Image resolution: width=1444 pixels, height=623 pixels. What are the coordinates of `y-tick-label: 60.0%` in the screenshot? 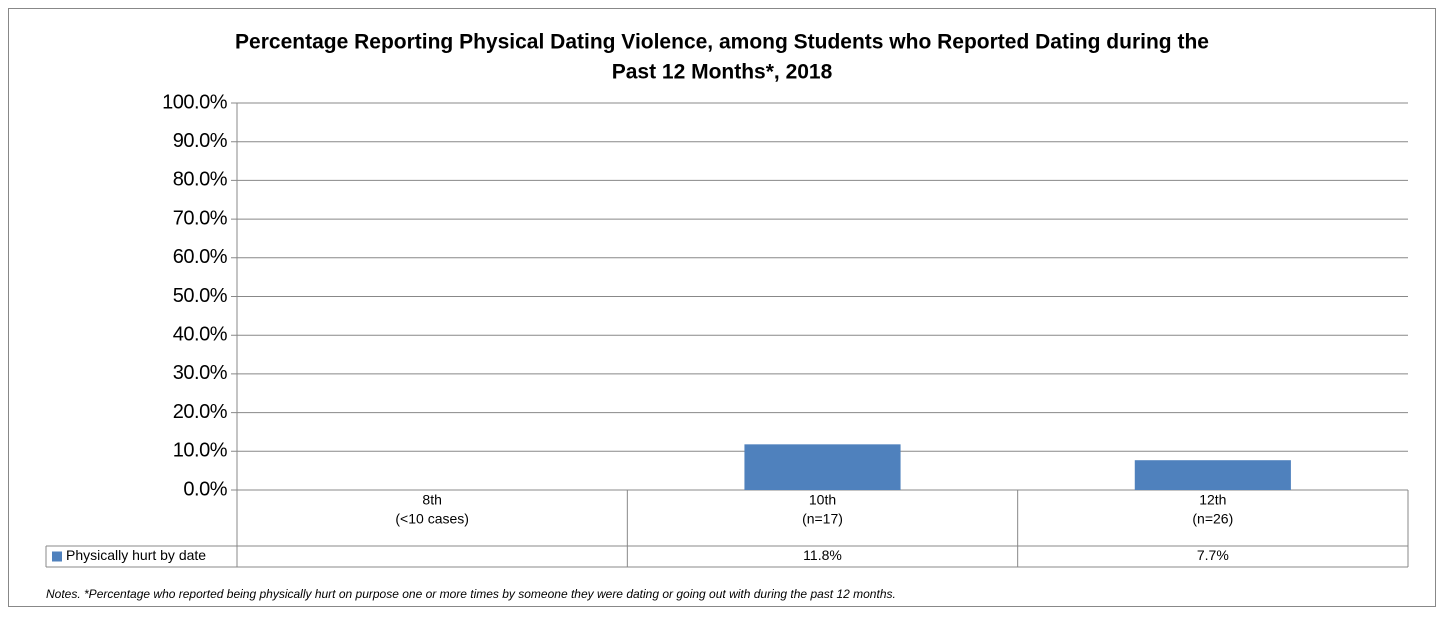 It's located at (200, 257).